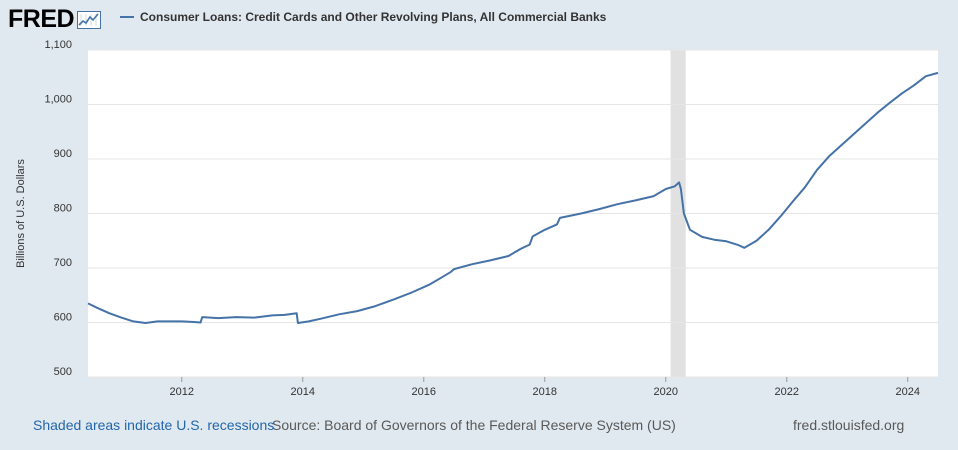  I want to click on y-tick-label: 1,000, so click(58, 100).